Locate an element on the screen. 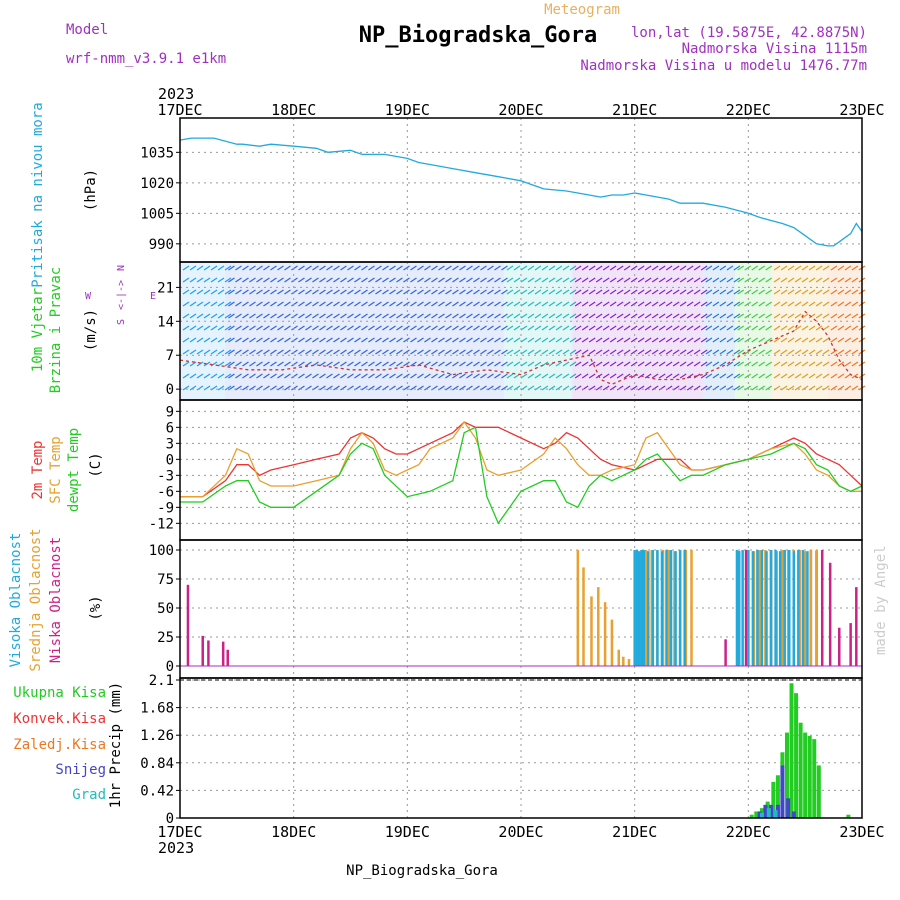 Image resolution: width=900 pixels, height=900 pixels. wind-barb-band is located at coordinates (799, 331).